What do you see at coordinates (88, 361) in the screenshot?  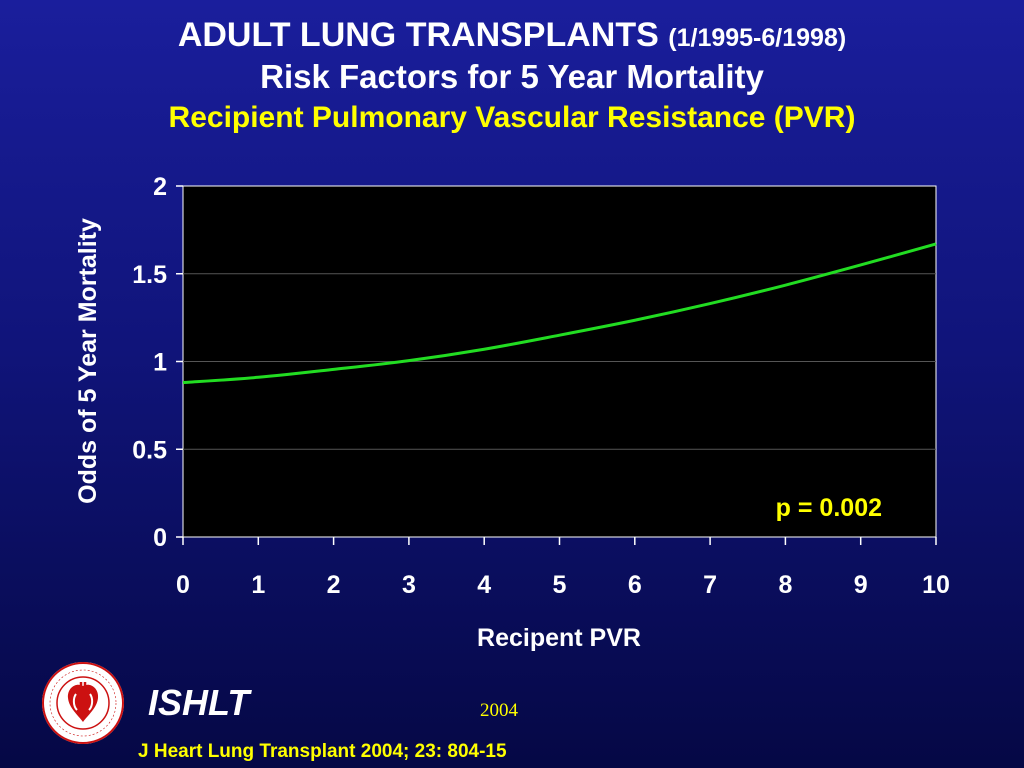 I see `y-axis-label: Odds of 5 Year Mortality` at bounding box center [88, 361].